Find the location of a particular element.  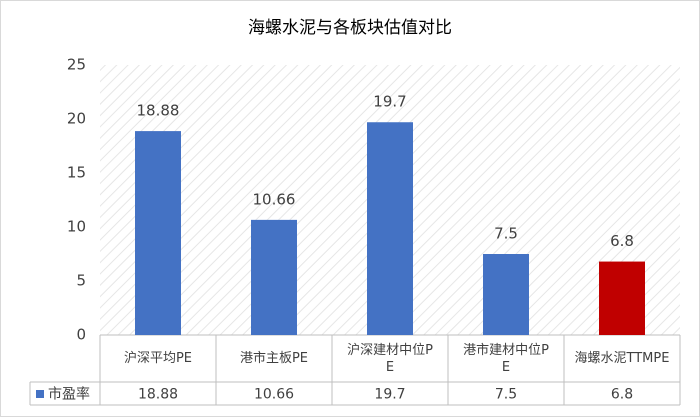

category-cell: 港市主板PE is located at coordinates (274, 358).